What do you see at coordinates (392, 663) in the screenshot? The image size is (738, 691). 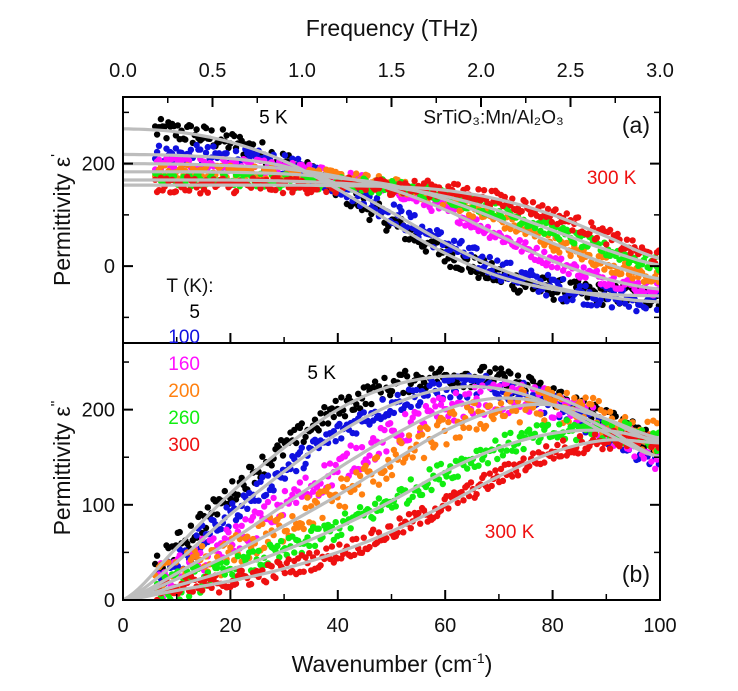 I see `x-axis-title: Wavenumber (cm-1)` at bounding box center [392, 663].